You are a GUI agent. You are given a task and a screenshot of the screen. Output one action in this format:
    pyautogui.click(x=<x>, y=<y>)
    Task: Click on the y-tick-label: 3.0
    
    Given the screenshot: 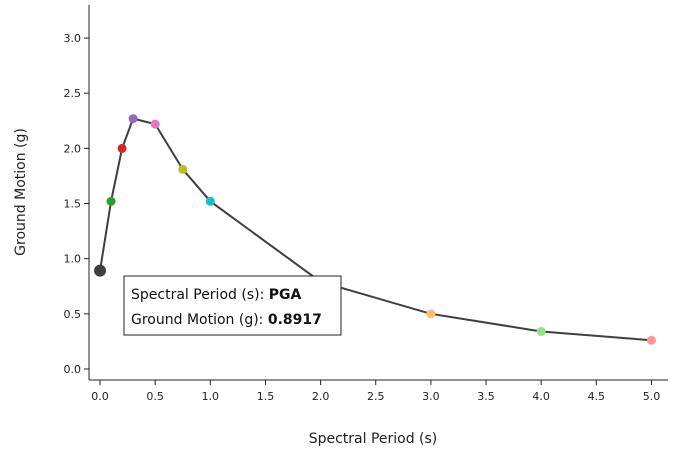 What is the action you would take?
    pyautogui.click(x=73, y=38)
    